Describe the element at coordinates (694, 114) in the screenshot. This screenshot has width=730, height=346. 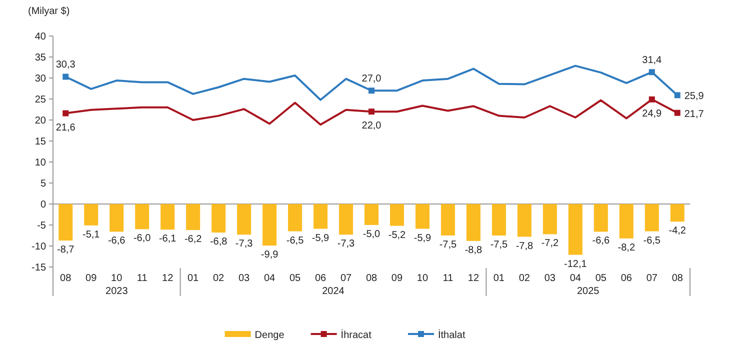
I see `data-label: 21,7` at that location.